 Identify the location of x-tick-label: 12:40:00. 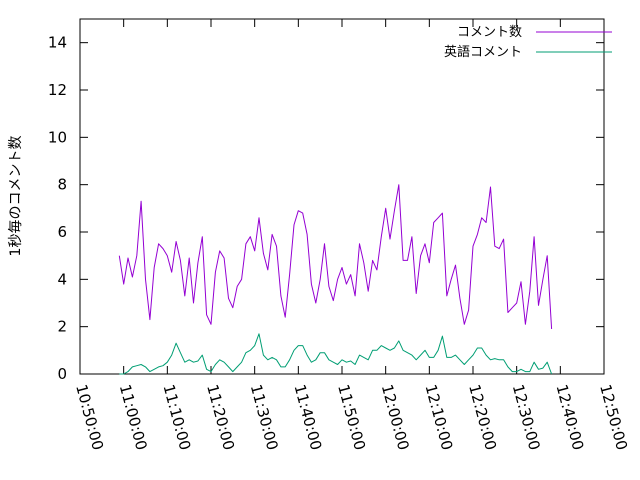
(569, 417).